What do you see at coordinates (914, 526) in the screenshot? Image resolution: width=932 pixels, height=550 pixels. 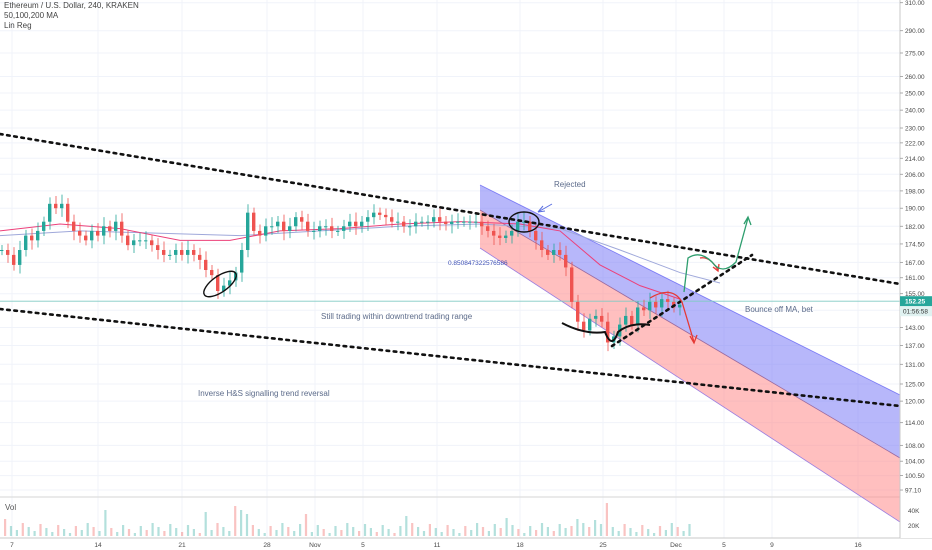 I see `volume-tick-label: 20K` at bounding box center [914, 526].